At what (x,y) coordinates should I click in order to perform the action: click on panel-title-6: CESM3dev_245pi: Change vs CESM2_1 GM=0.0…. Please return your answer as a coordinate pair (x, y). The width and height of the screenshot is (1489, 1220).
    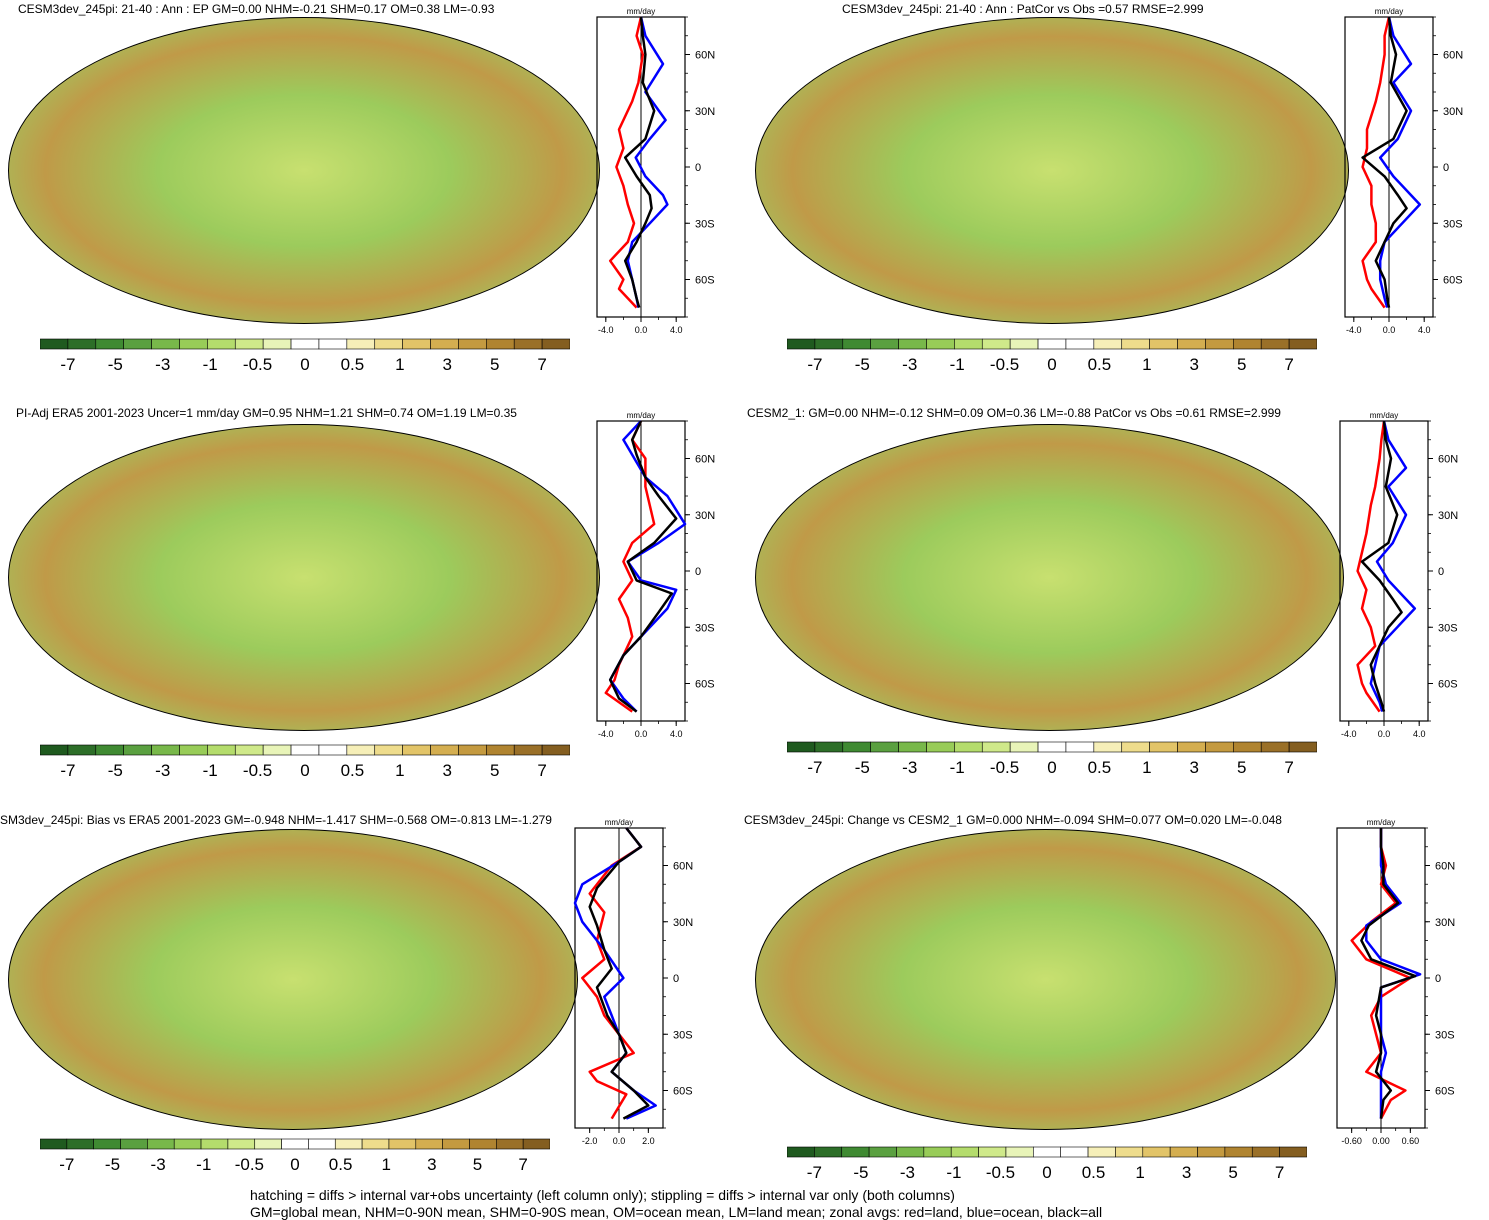
    Looking at the image, I should click on (1013, 820).